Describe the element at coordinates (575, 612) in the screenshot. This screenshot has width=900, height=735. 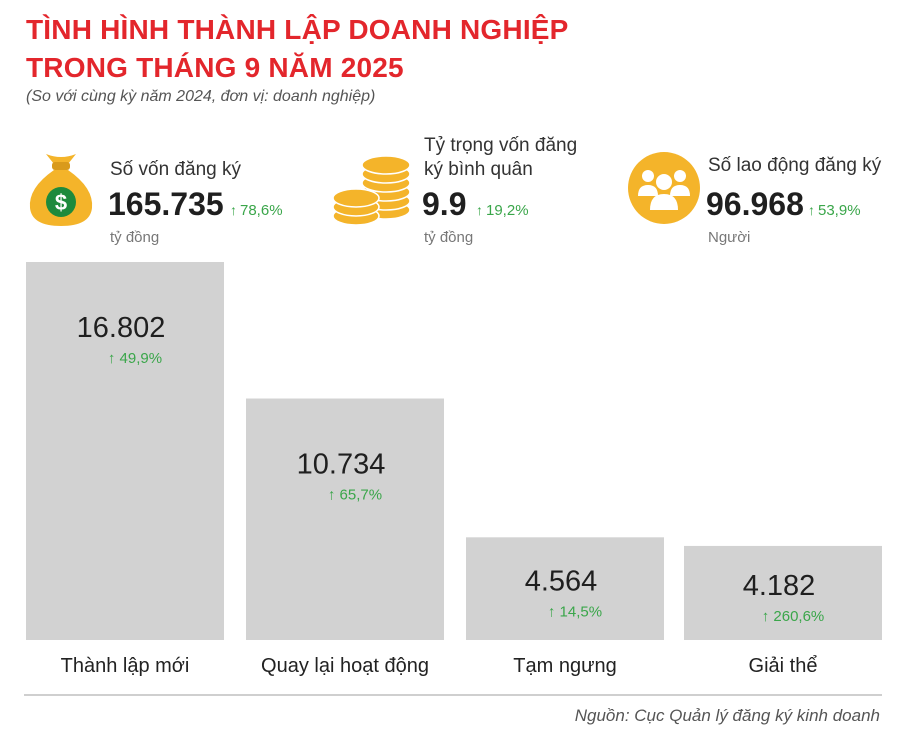
I see `bar-change-label: ↑ 14,5%` at that location.